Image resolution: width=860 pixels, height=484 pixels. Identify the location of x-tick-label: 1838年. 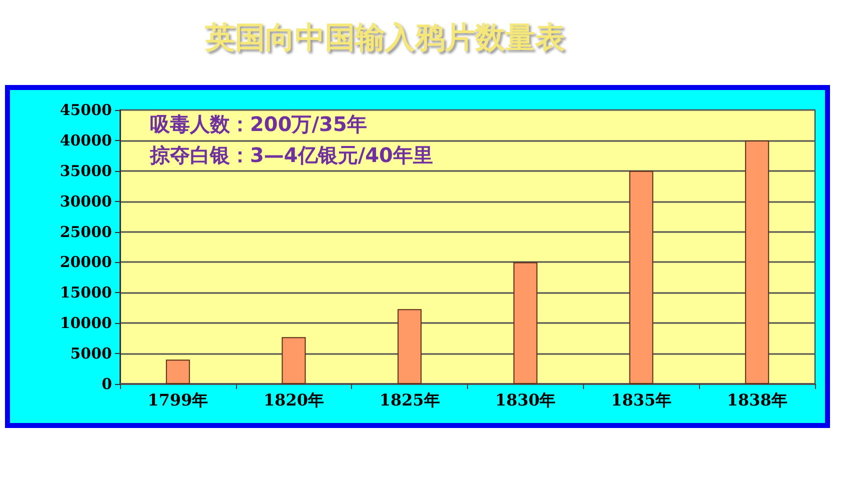
(757, 400).